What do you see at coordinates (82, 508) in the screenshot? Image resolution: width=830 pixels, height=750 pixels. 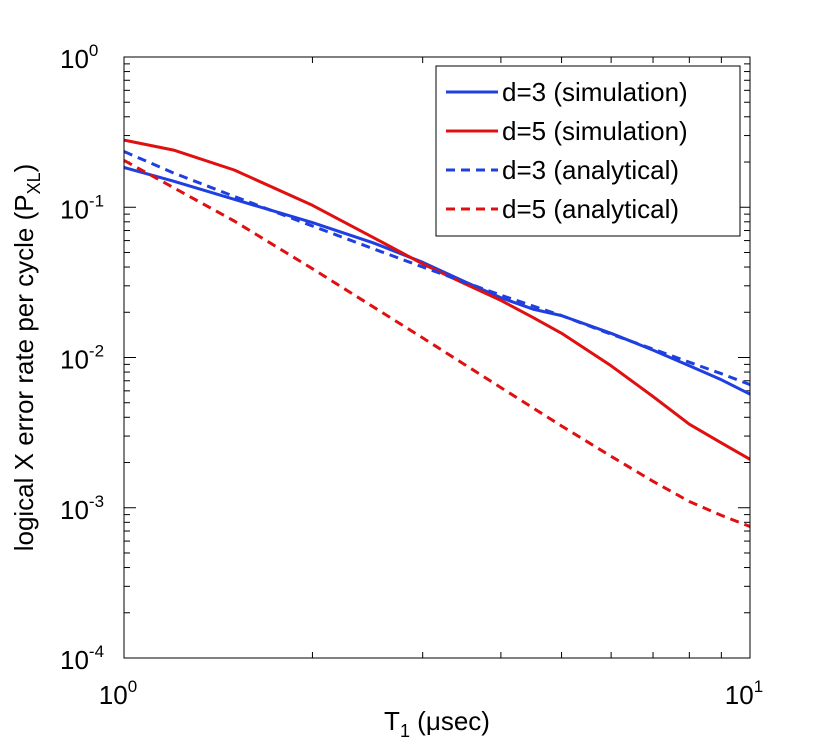 I see `y-tick-label: 10⁻³` at bounding box center [82, 508].